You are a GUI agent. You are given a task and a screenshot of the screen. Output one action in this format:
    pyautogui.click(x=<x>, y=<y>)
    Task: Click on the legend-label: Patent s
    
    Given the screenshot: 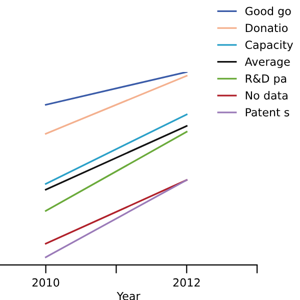 What is the action you would take?
    pyautogui.click(x=268, y=112)
    